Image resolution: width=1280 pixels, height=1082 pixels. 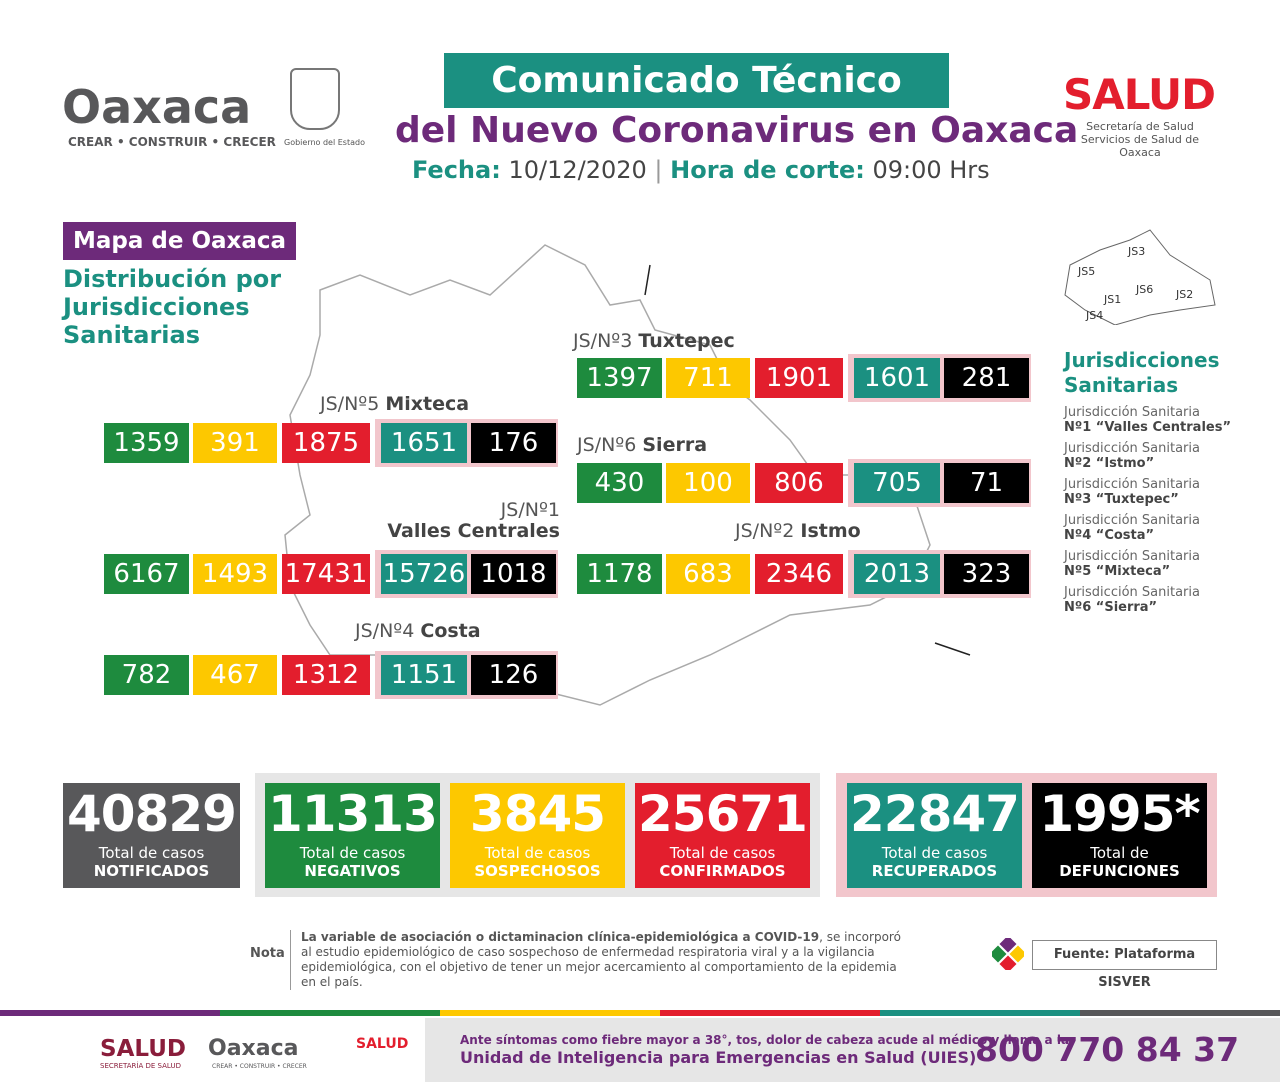 What do you see at coordinates (799, 483) in the screenshot?
I see `count-box: 806` at bounding box center [799, 483].